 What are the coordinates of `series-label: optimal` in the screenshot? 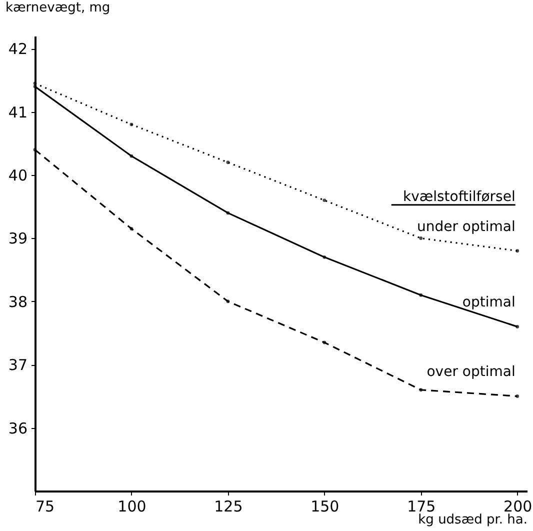 It's located at (489, 302).